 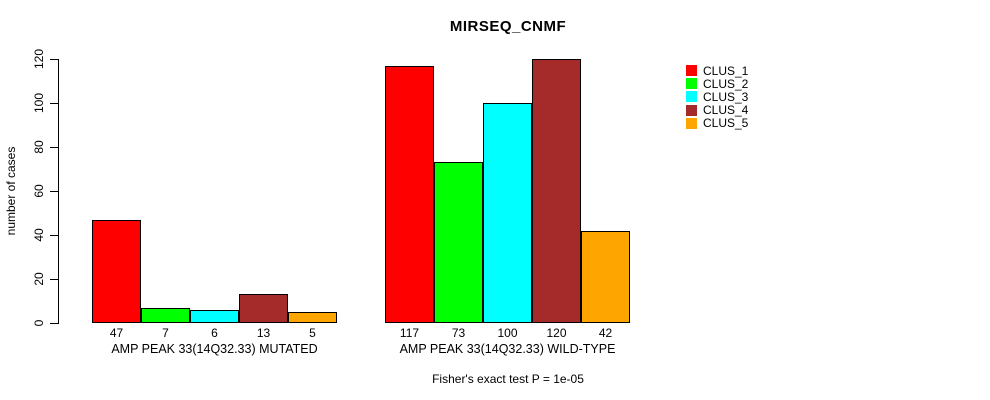 What do you see at coordinates (458, 333) in the screenshot?
I see `bar-value-label: 73` at bounding box center [458, 333].